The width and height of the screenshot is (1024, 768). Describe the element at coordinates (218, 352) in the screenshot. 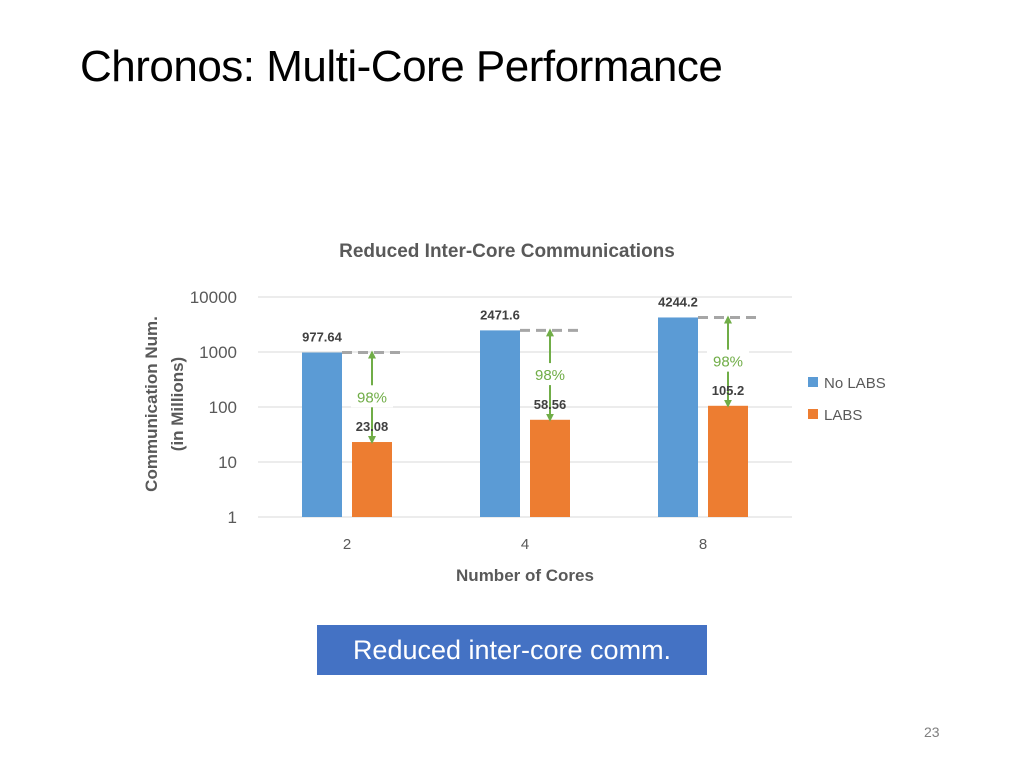

I see `y-tick-label: 1000` at that location.